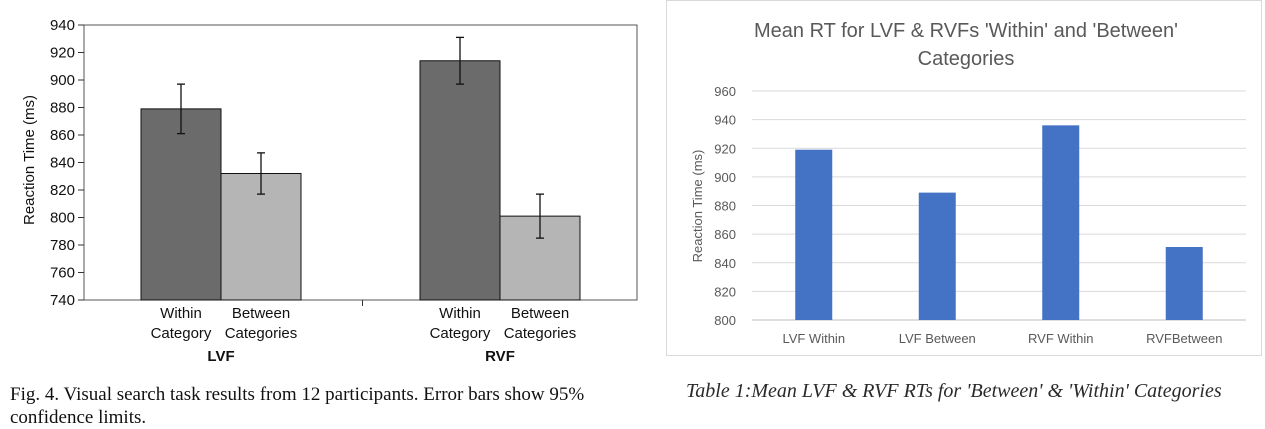 The image size is (1265, 429). What do you see at coordinates (220, 356) in the screenshot?
I see `left-group-label: LVF` at bounding box center [220, 356].